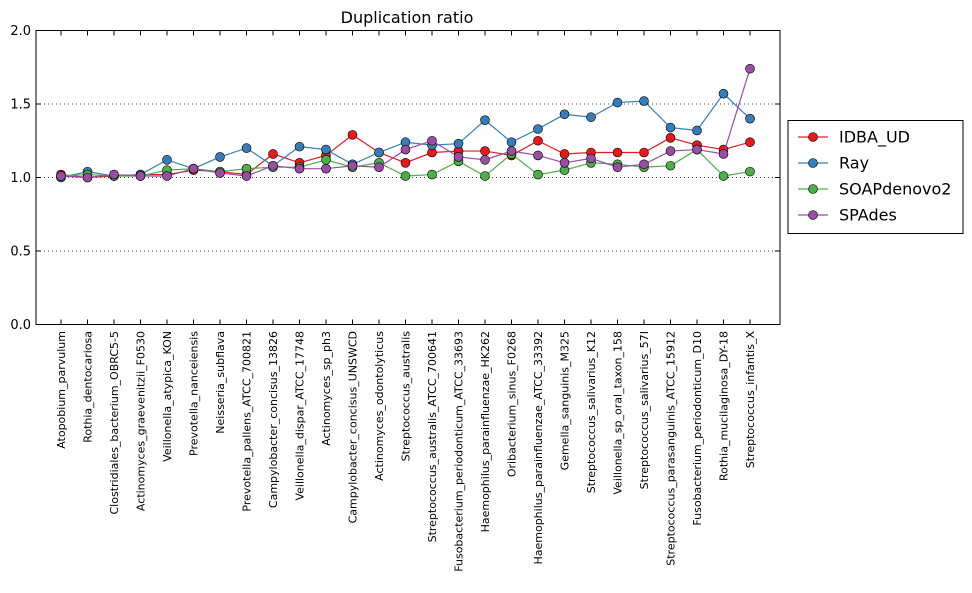 The image size is (972, 593). I want to click on x-tick-label: Streptococcus_salivarius_57I, so click(644, 410).